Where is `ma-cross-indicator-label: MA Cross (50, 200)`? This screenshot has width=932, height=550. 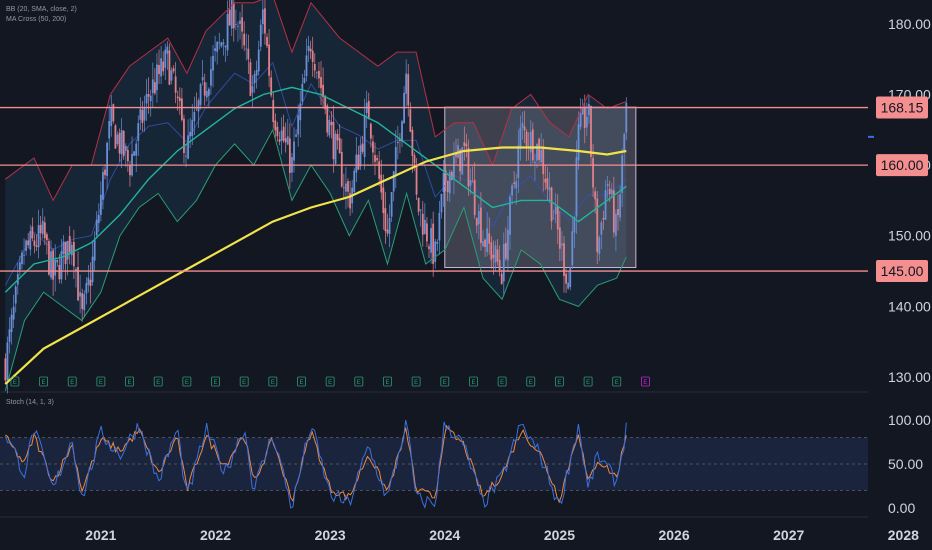 ma-cross-indicator-label: MA Cross (50, 200) is located at coordinates (36, 19).